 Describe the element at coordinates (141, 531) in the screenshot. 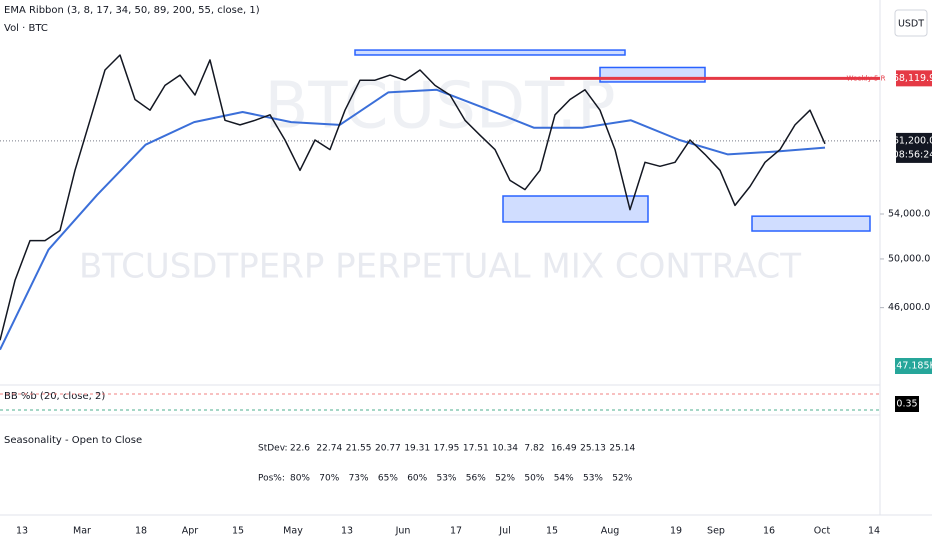

I see `time-label: 18` at that location.